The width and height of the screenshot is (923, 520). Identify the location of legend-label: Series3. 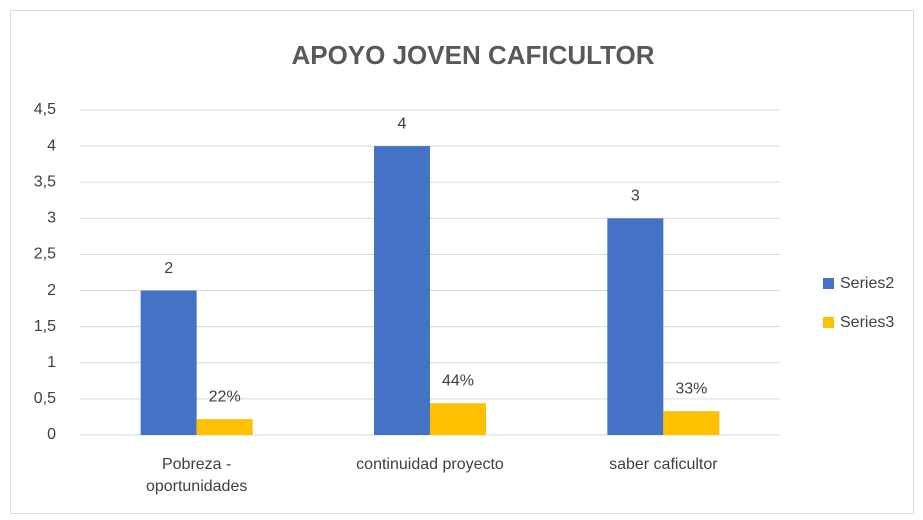
(867, 322).